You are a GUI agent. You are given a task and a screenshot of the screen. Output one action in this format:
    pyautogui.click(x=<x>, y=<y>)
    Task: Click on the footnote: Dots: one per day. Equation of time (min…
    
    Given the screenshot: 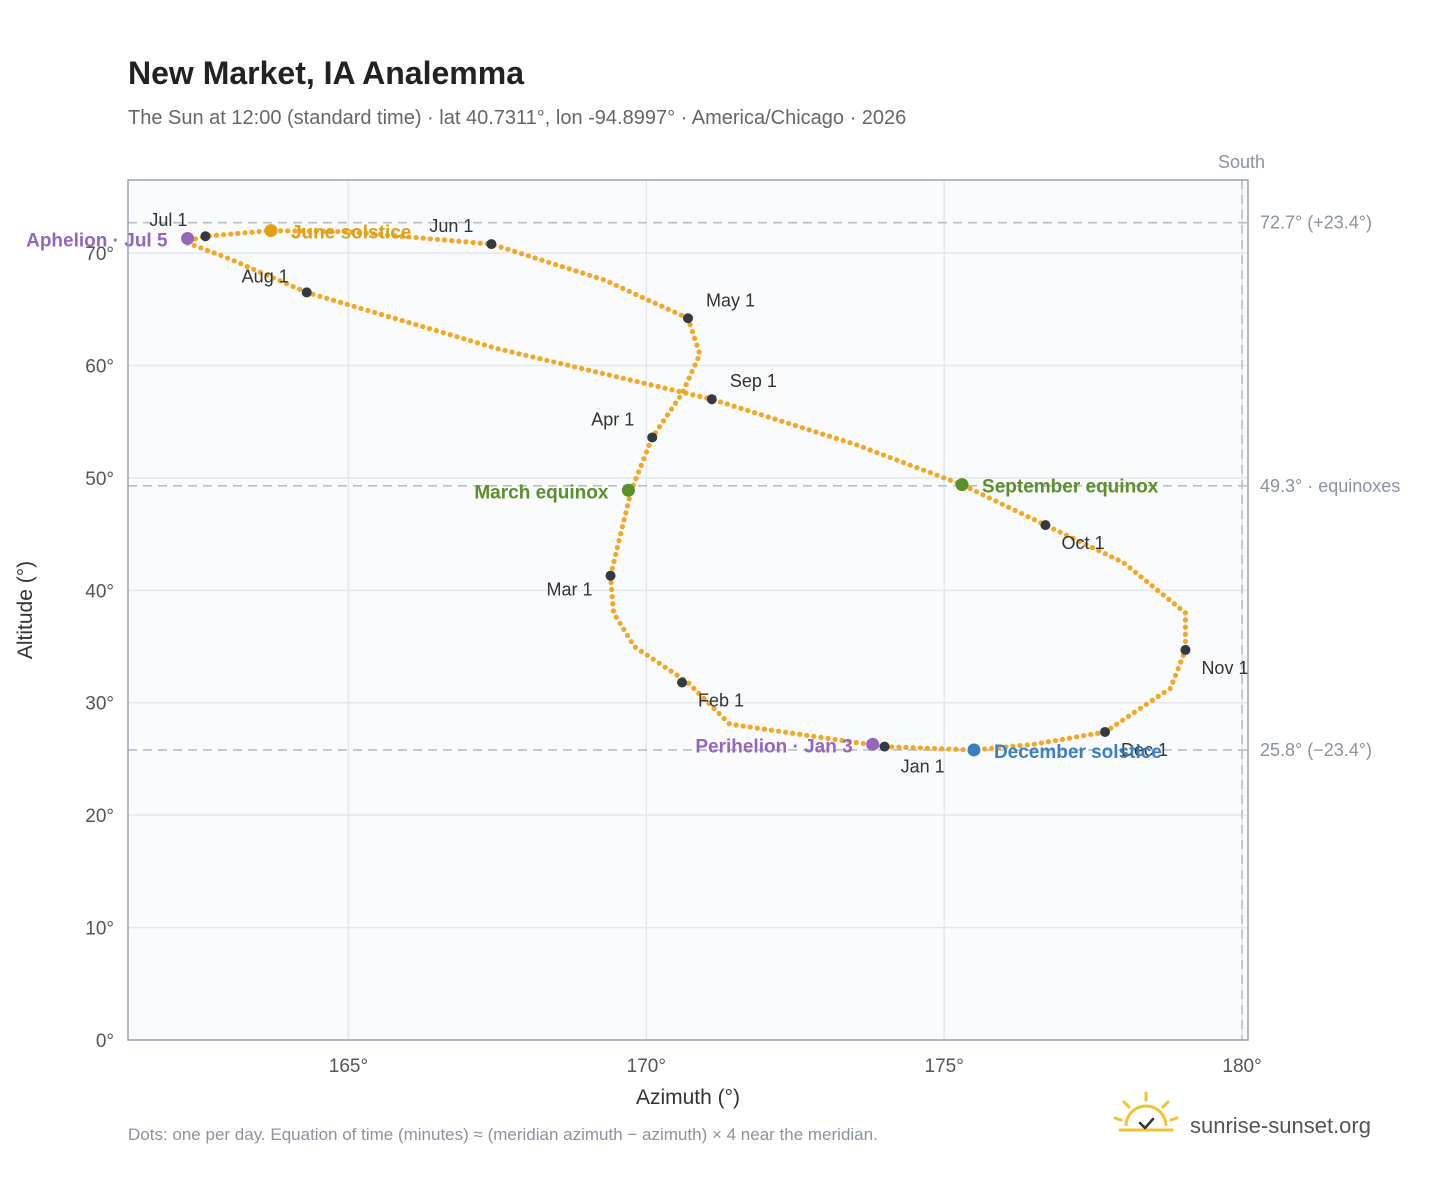 What is the action you would take?
    pyautogui.click(x=503, y=1134)
    